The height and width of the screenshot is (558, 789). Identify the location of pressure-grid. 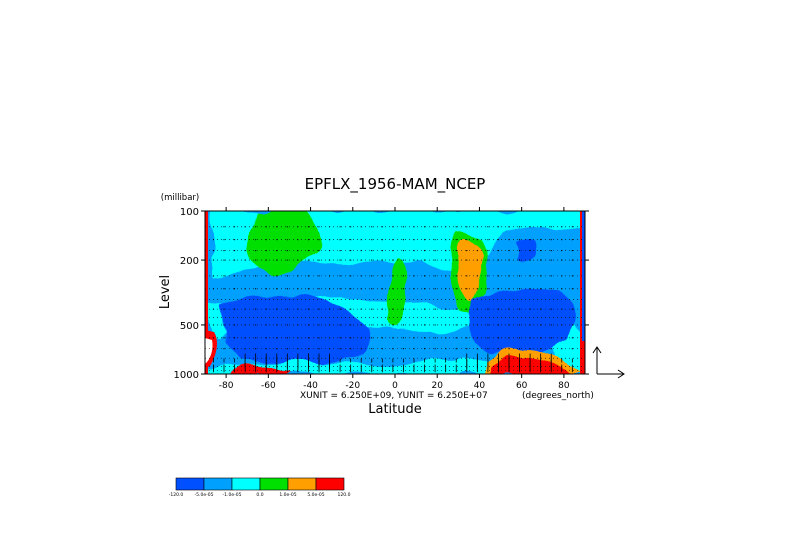
(395, 298).